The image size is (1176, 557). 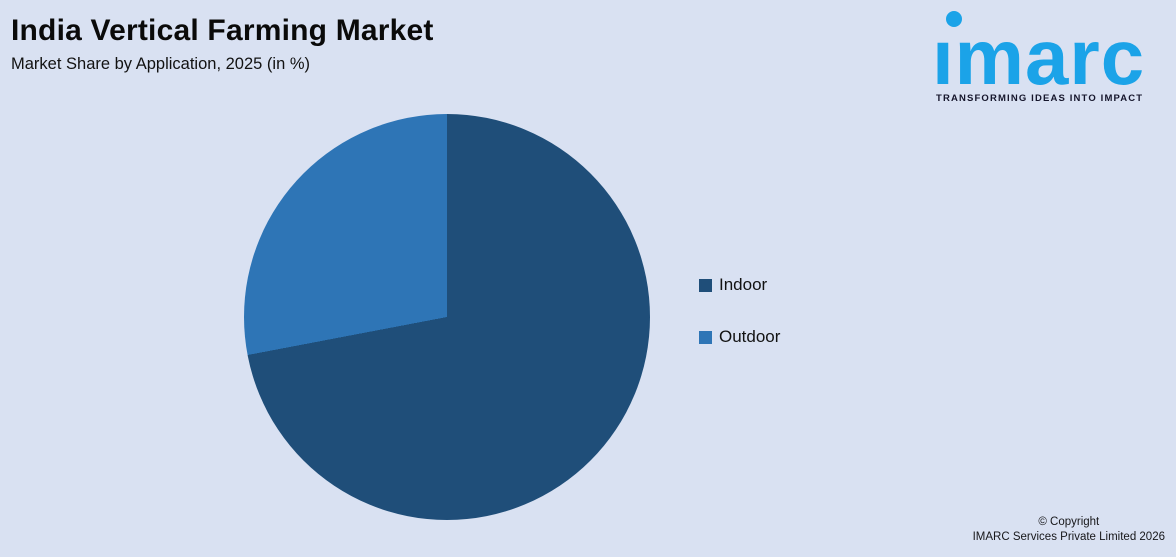 What do you see at coordinates (1040, 98) in the screenshot?
I see `logo-tagline: TRANSFORMING IDEAS INTO IMPACT` at bounding box center [1040, 98].